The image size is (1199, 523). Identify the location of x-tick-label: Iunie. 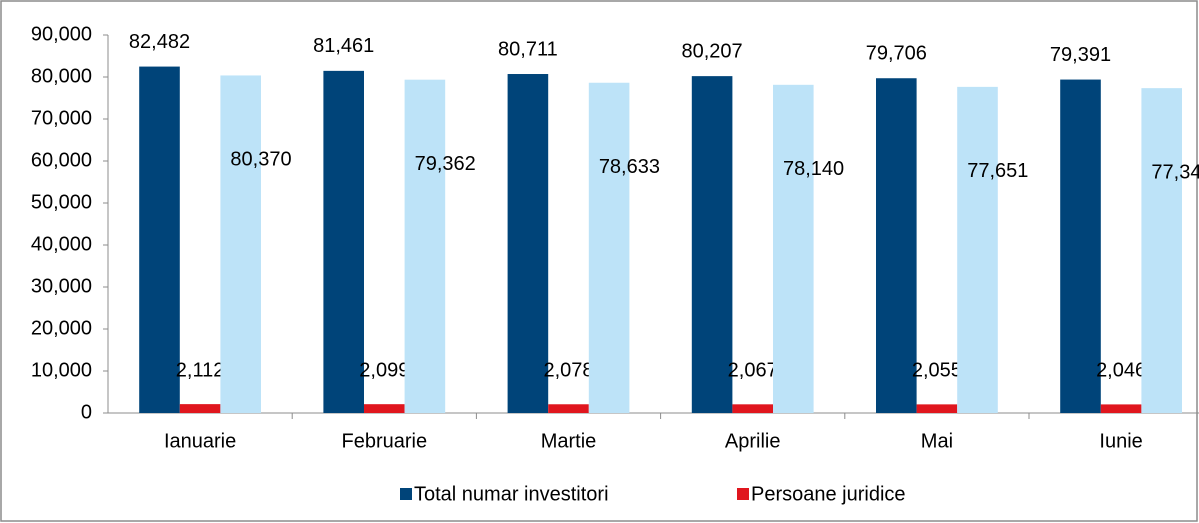
(1120, 441).